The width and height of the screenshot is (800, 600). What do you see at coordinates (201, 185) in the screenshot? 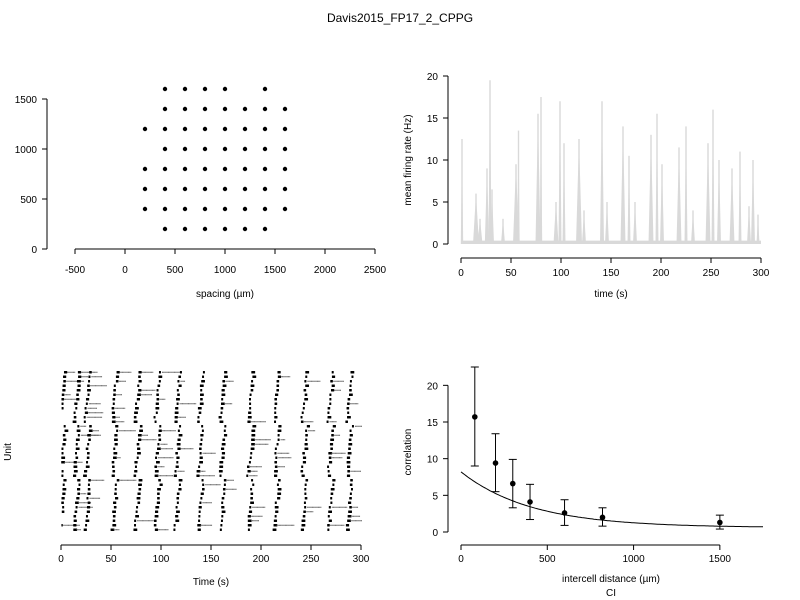
I see `layout-axes: -500 0 500 1000 1500 2000 2500 0 500 1000 1500` at bounding box center [201, 185].